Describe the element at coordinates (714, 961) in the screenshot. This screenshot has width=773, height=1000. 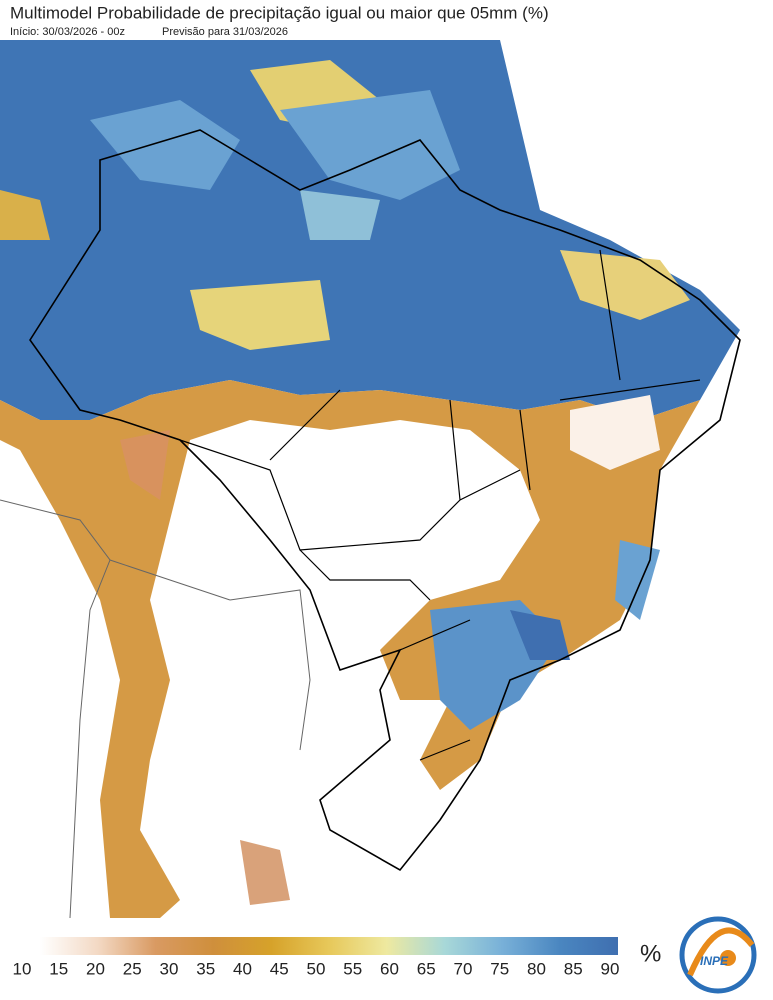
I see `logo-text: INPE` at that location.